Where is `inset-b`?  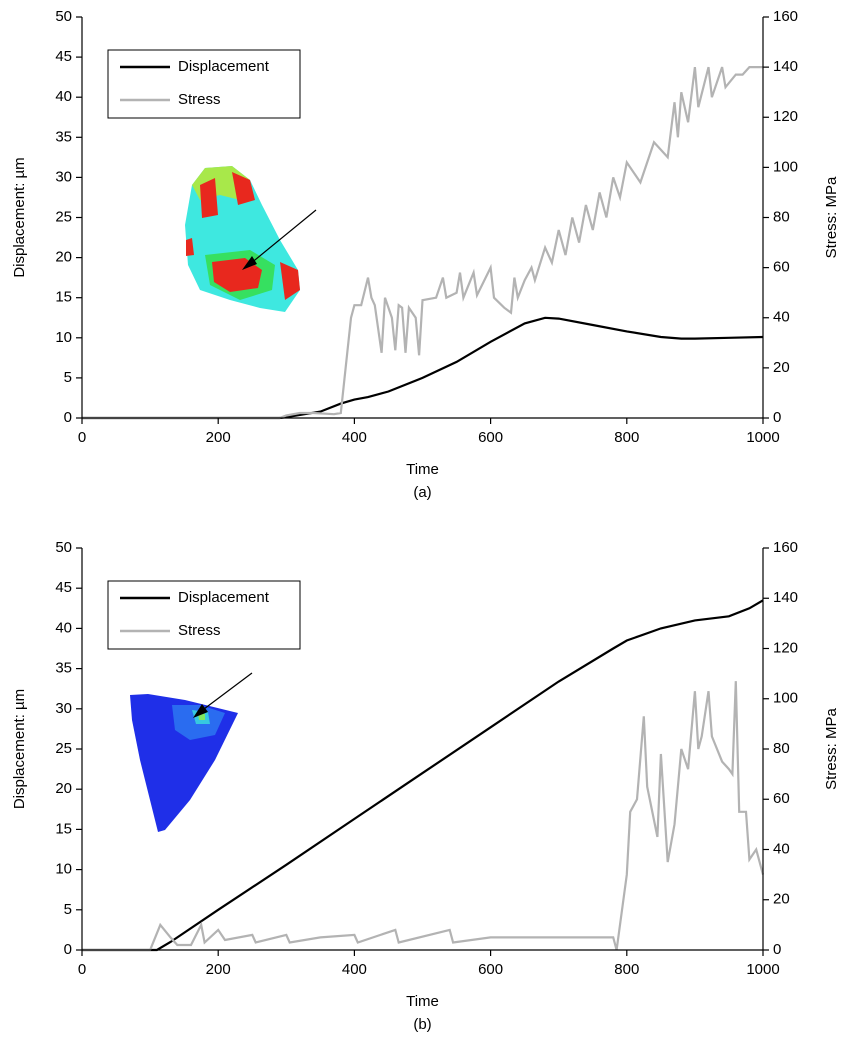
inset-b is located at coordinates (191, 752).